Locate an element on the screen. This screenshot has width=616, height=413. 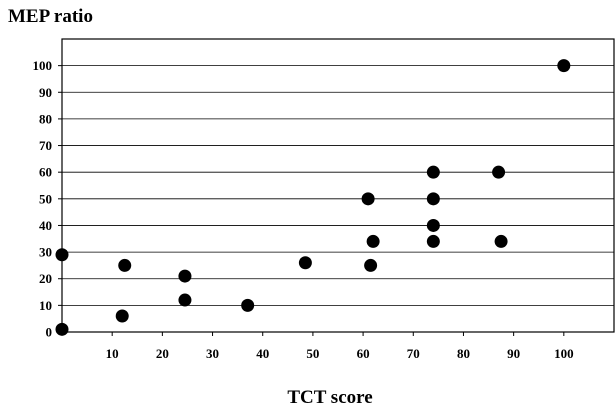
y-tick-label-60: 60 is located at coordinates (45, 172).